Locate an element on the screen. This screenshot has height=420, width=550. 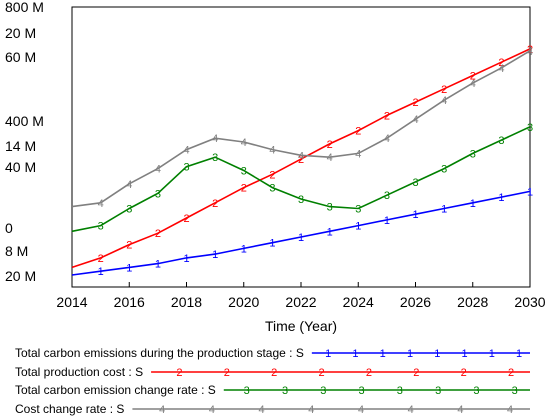
x-tick-label: 2016 is located at coordinates (129, 302).